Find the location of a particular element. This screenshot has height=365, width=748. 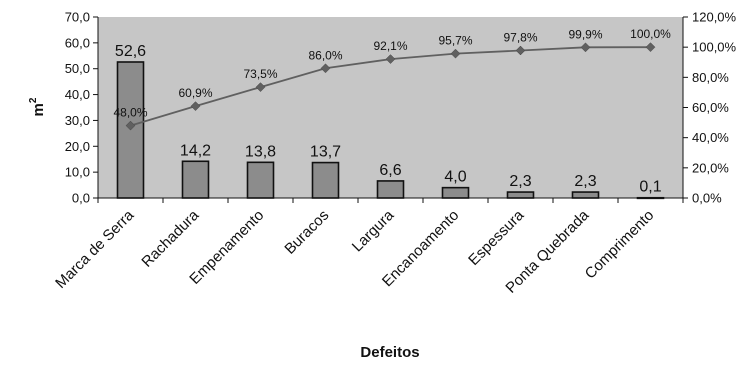

right-tick-label: 0,0% is located at coordinates (707, 198).